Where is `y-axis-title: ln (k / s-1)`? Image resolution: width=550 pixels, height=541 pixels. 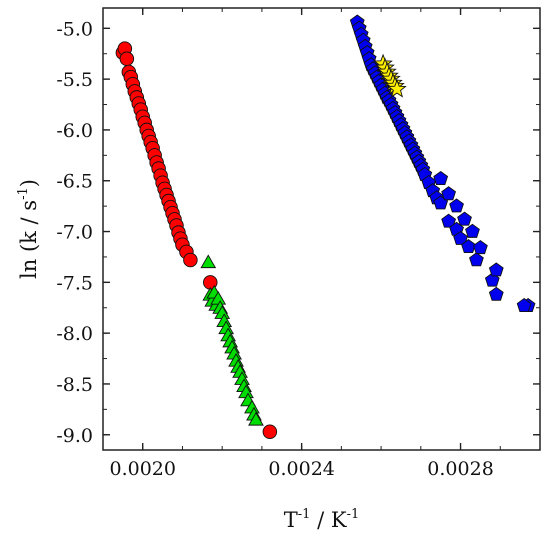 y-axis-title: ln (k / s-1) is located at coordinates (28, 229).